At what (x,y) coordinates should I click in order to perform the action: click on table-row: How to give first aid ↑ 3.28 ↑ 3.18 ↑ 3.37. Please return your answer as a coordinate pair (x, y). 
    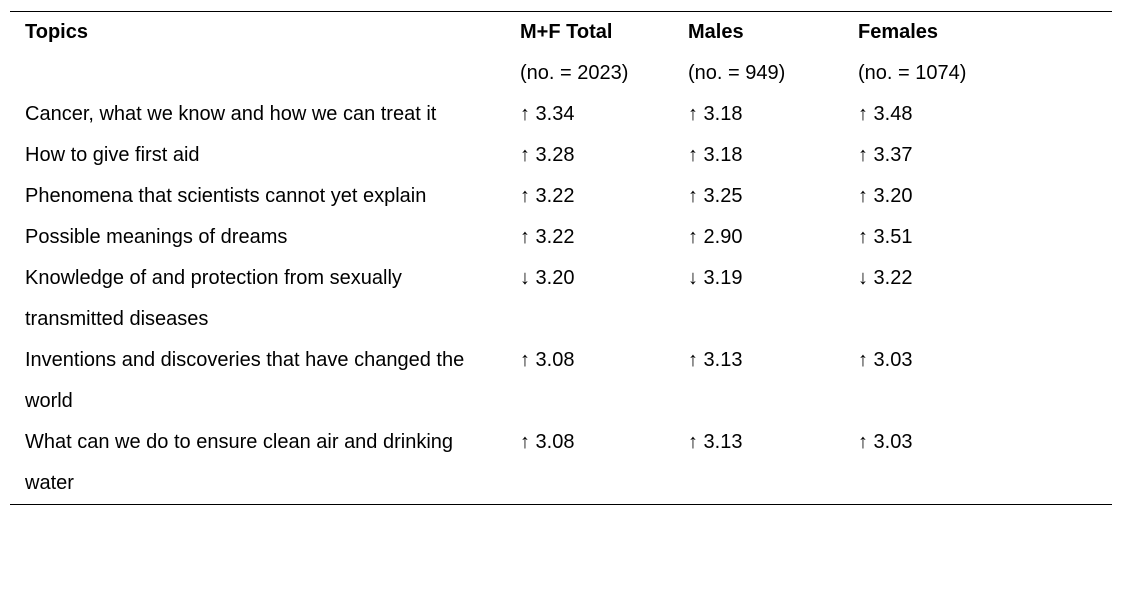
    Looking at the image, I should click on (568, 155).